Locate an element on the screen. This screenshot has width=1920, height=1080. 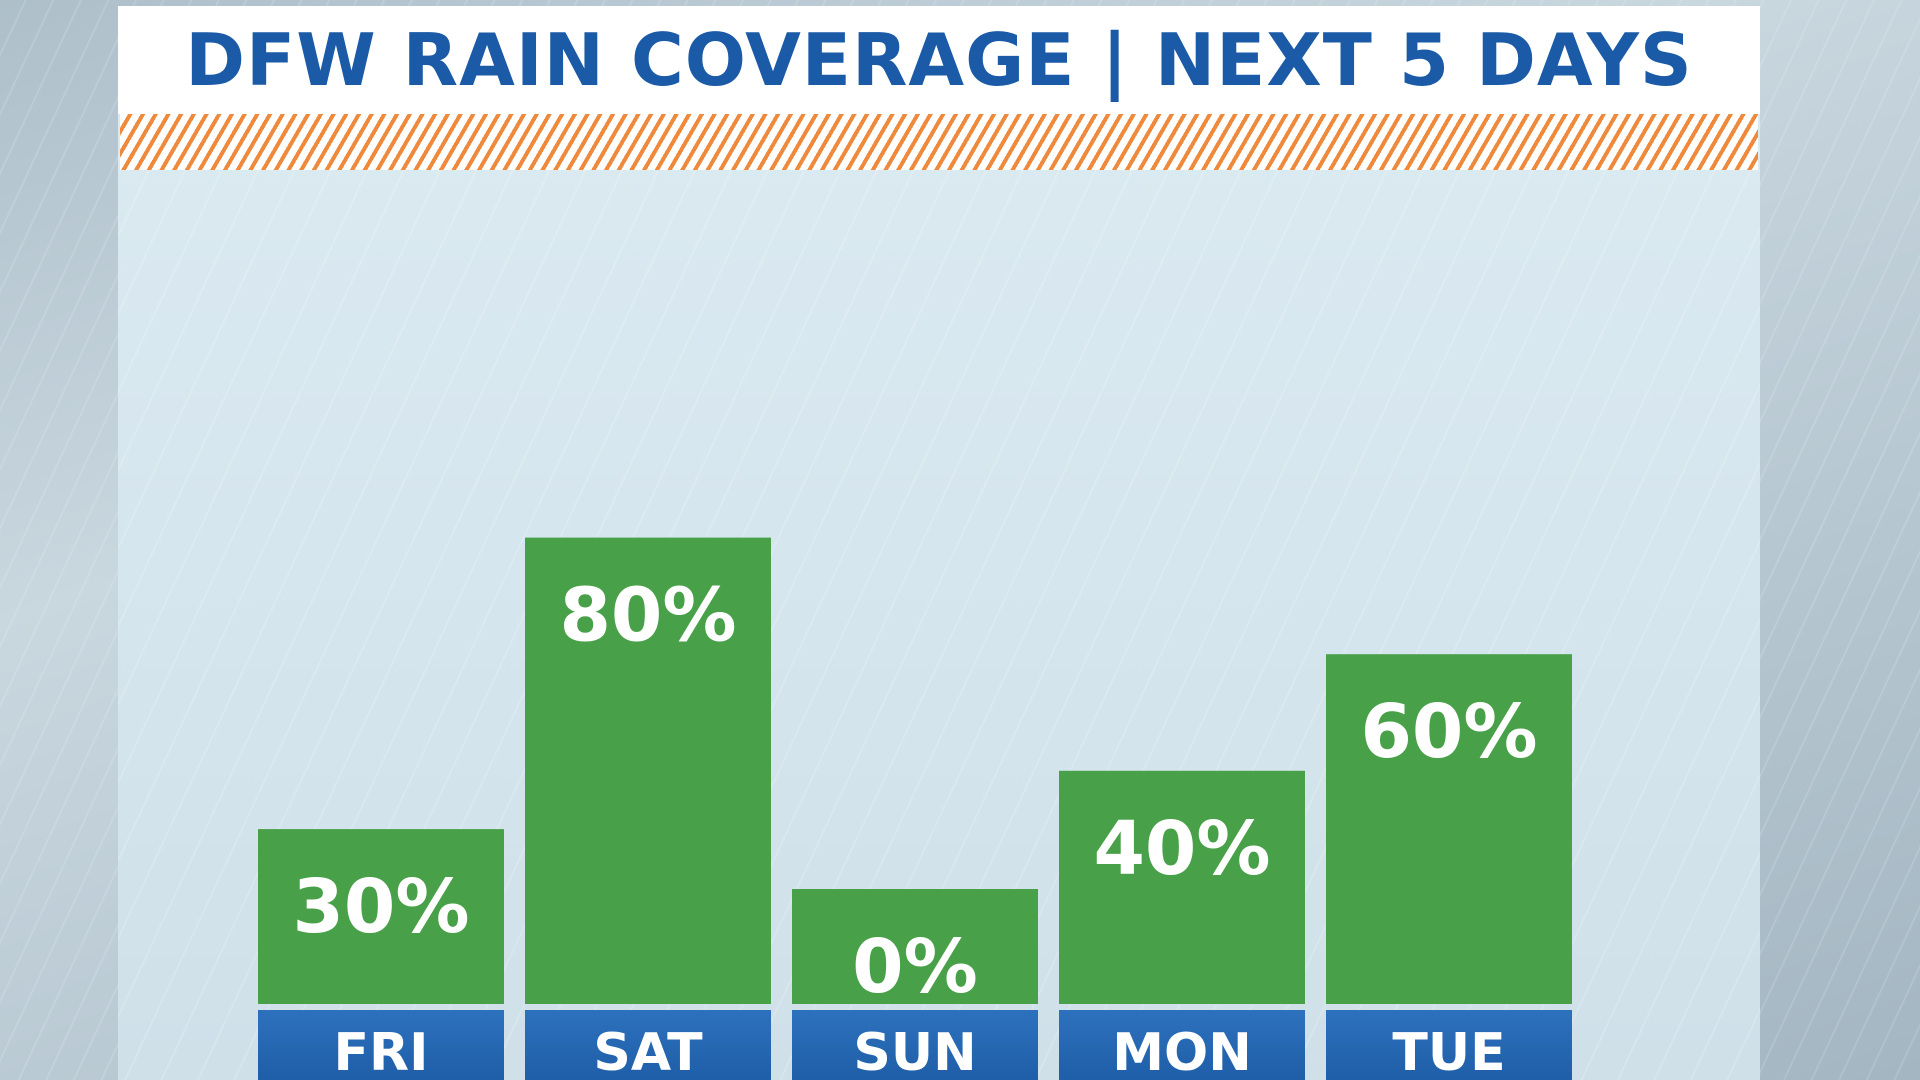
chart-title: DFW RAIN COVERAGE | NEXT 5 DAYS is located at coordinates (939, 60).